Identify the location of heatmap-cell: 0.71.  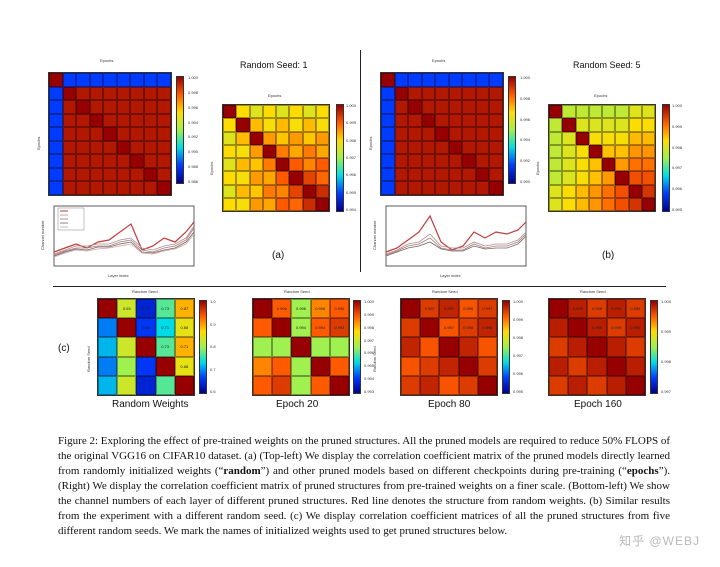
(165, 328).